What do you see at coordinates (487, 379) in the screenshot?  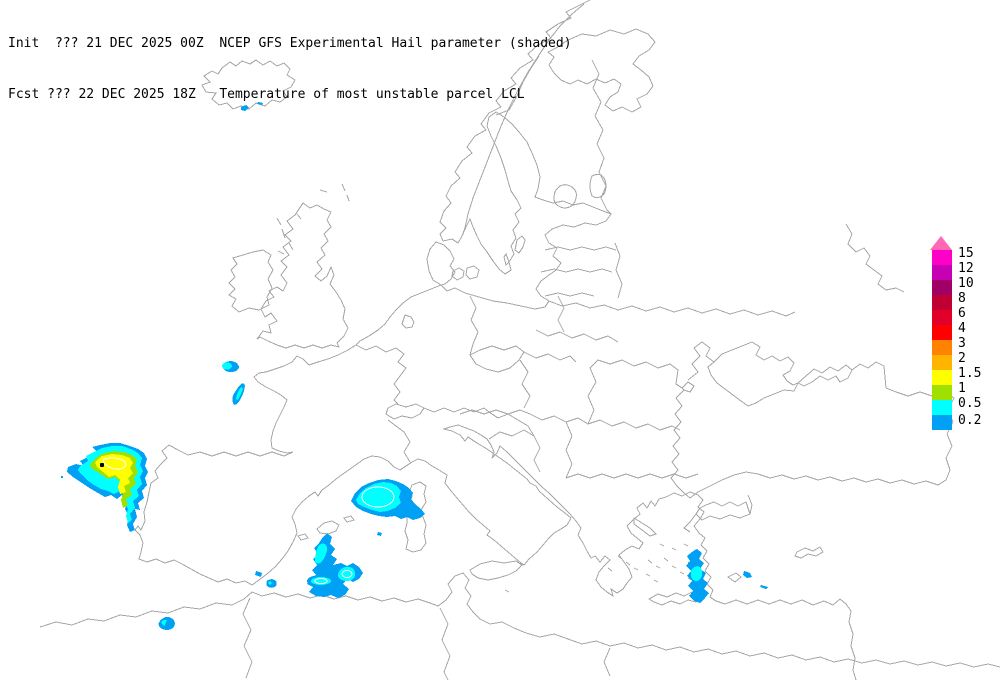 I see `borders-central-europe` at bounding box center [487, 379].